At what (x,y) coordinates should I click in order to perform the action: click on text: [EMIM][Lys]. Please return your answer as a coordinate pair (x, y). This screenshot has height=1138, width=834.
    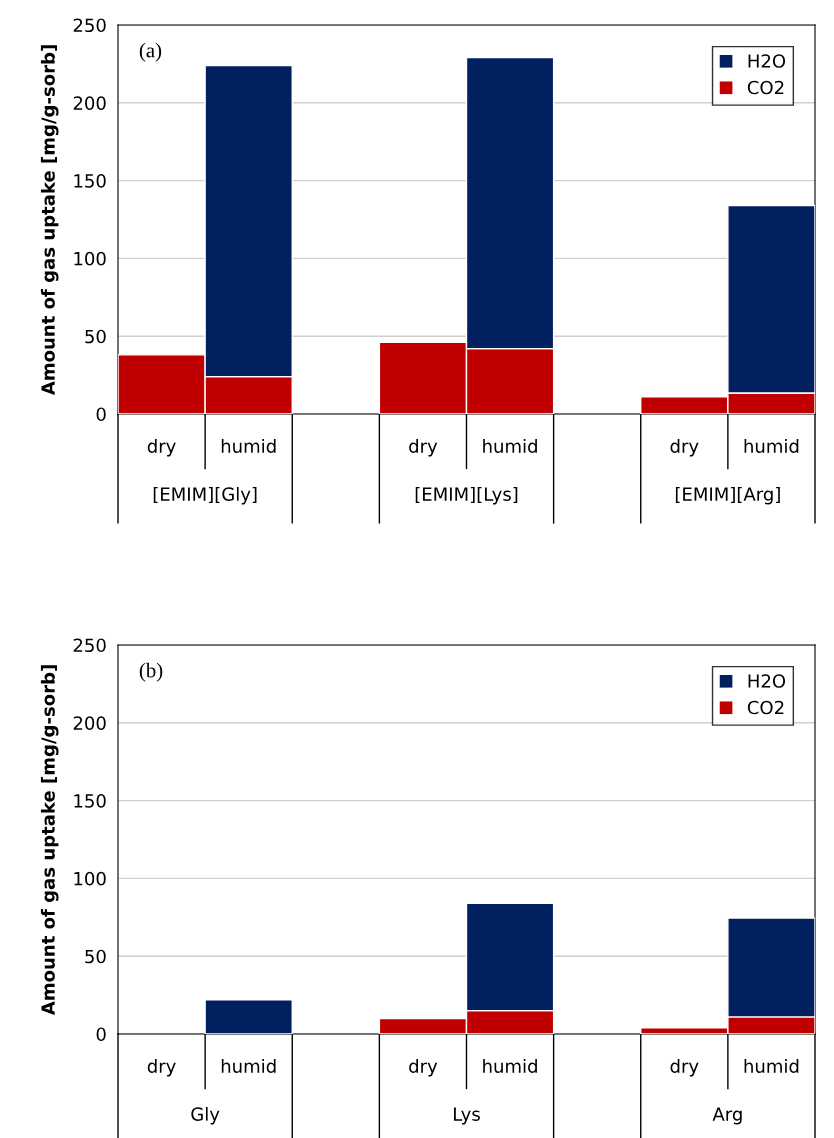
    Looking at the image, I should click on (466, 495).